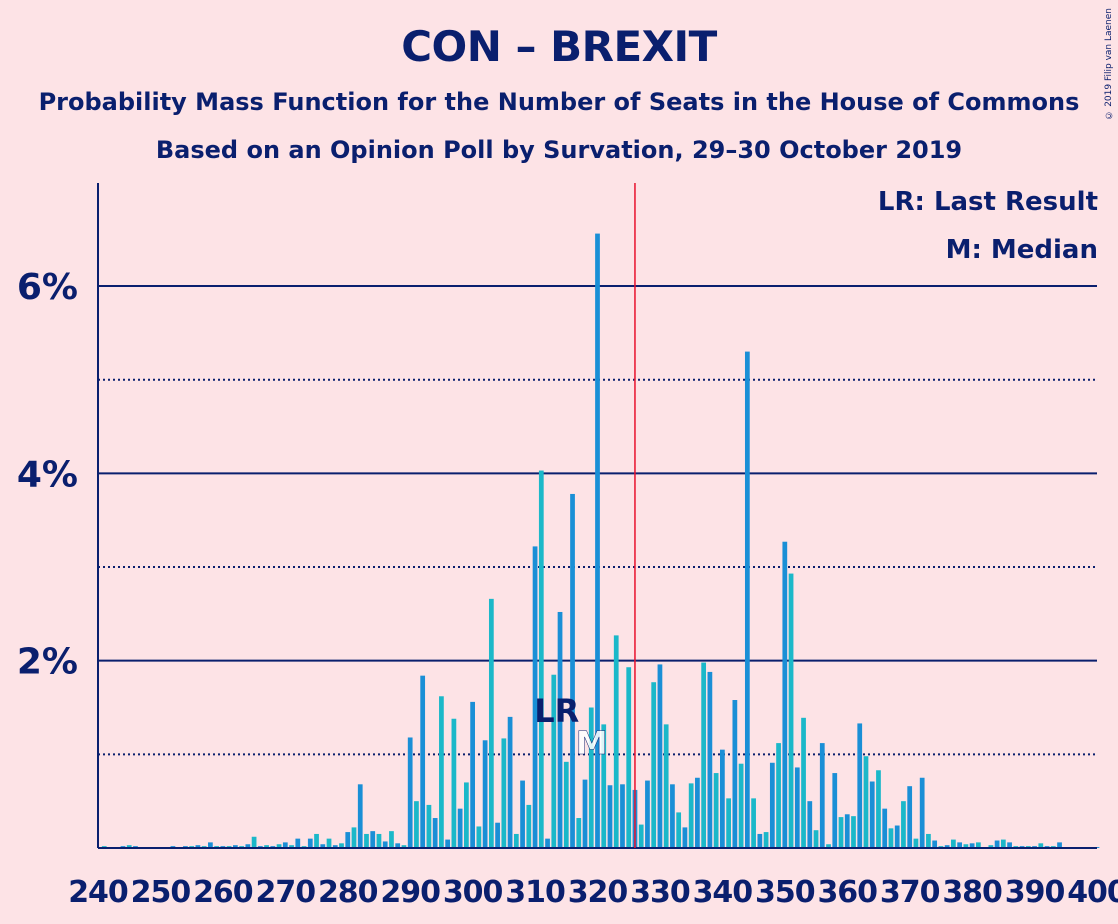 The height and width of the screenshot is (924, 1118). What do you see at coordinates (535, 892) in the screenshot?
I see `x-tick-label: 310` at bounding box center [535, 892].